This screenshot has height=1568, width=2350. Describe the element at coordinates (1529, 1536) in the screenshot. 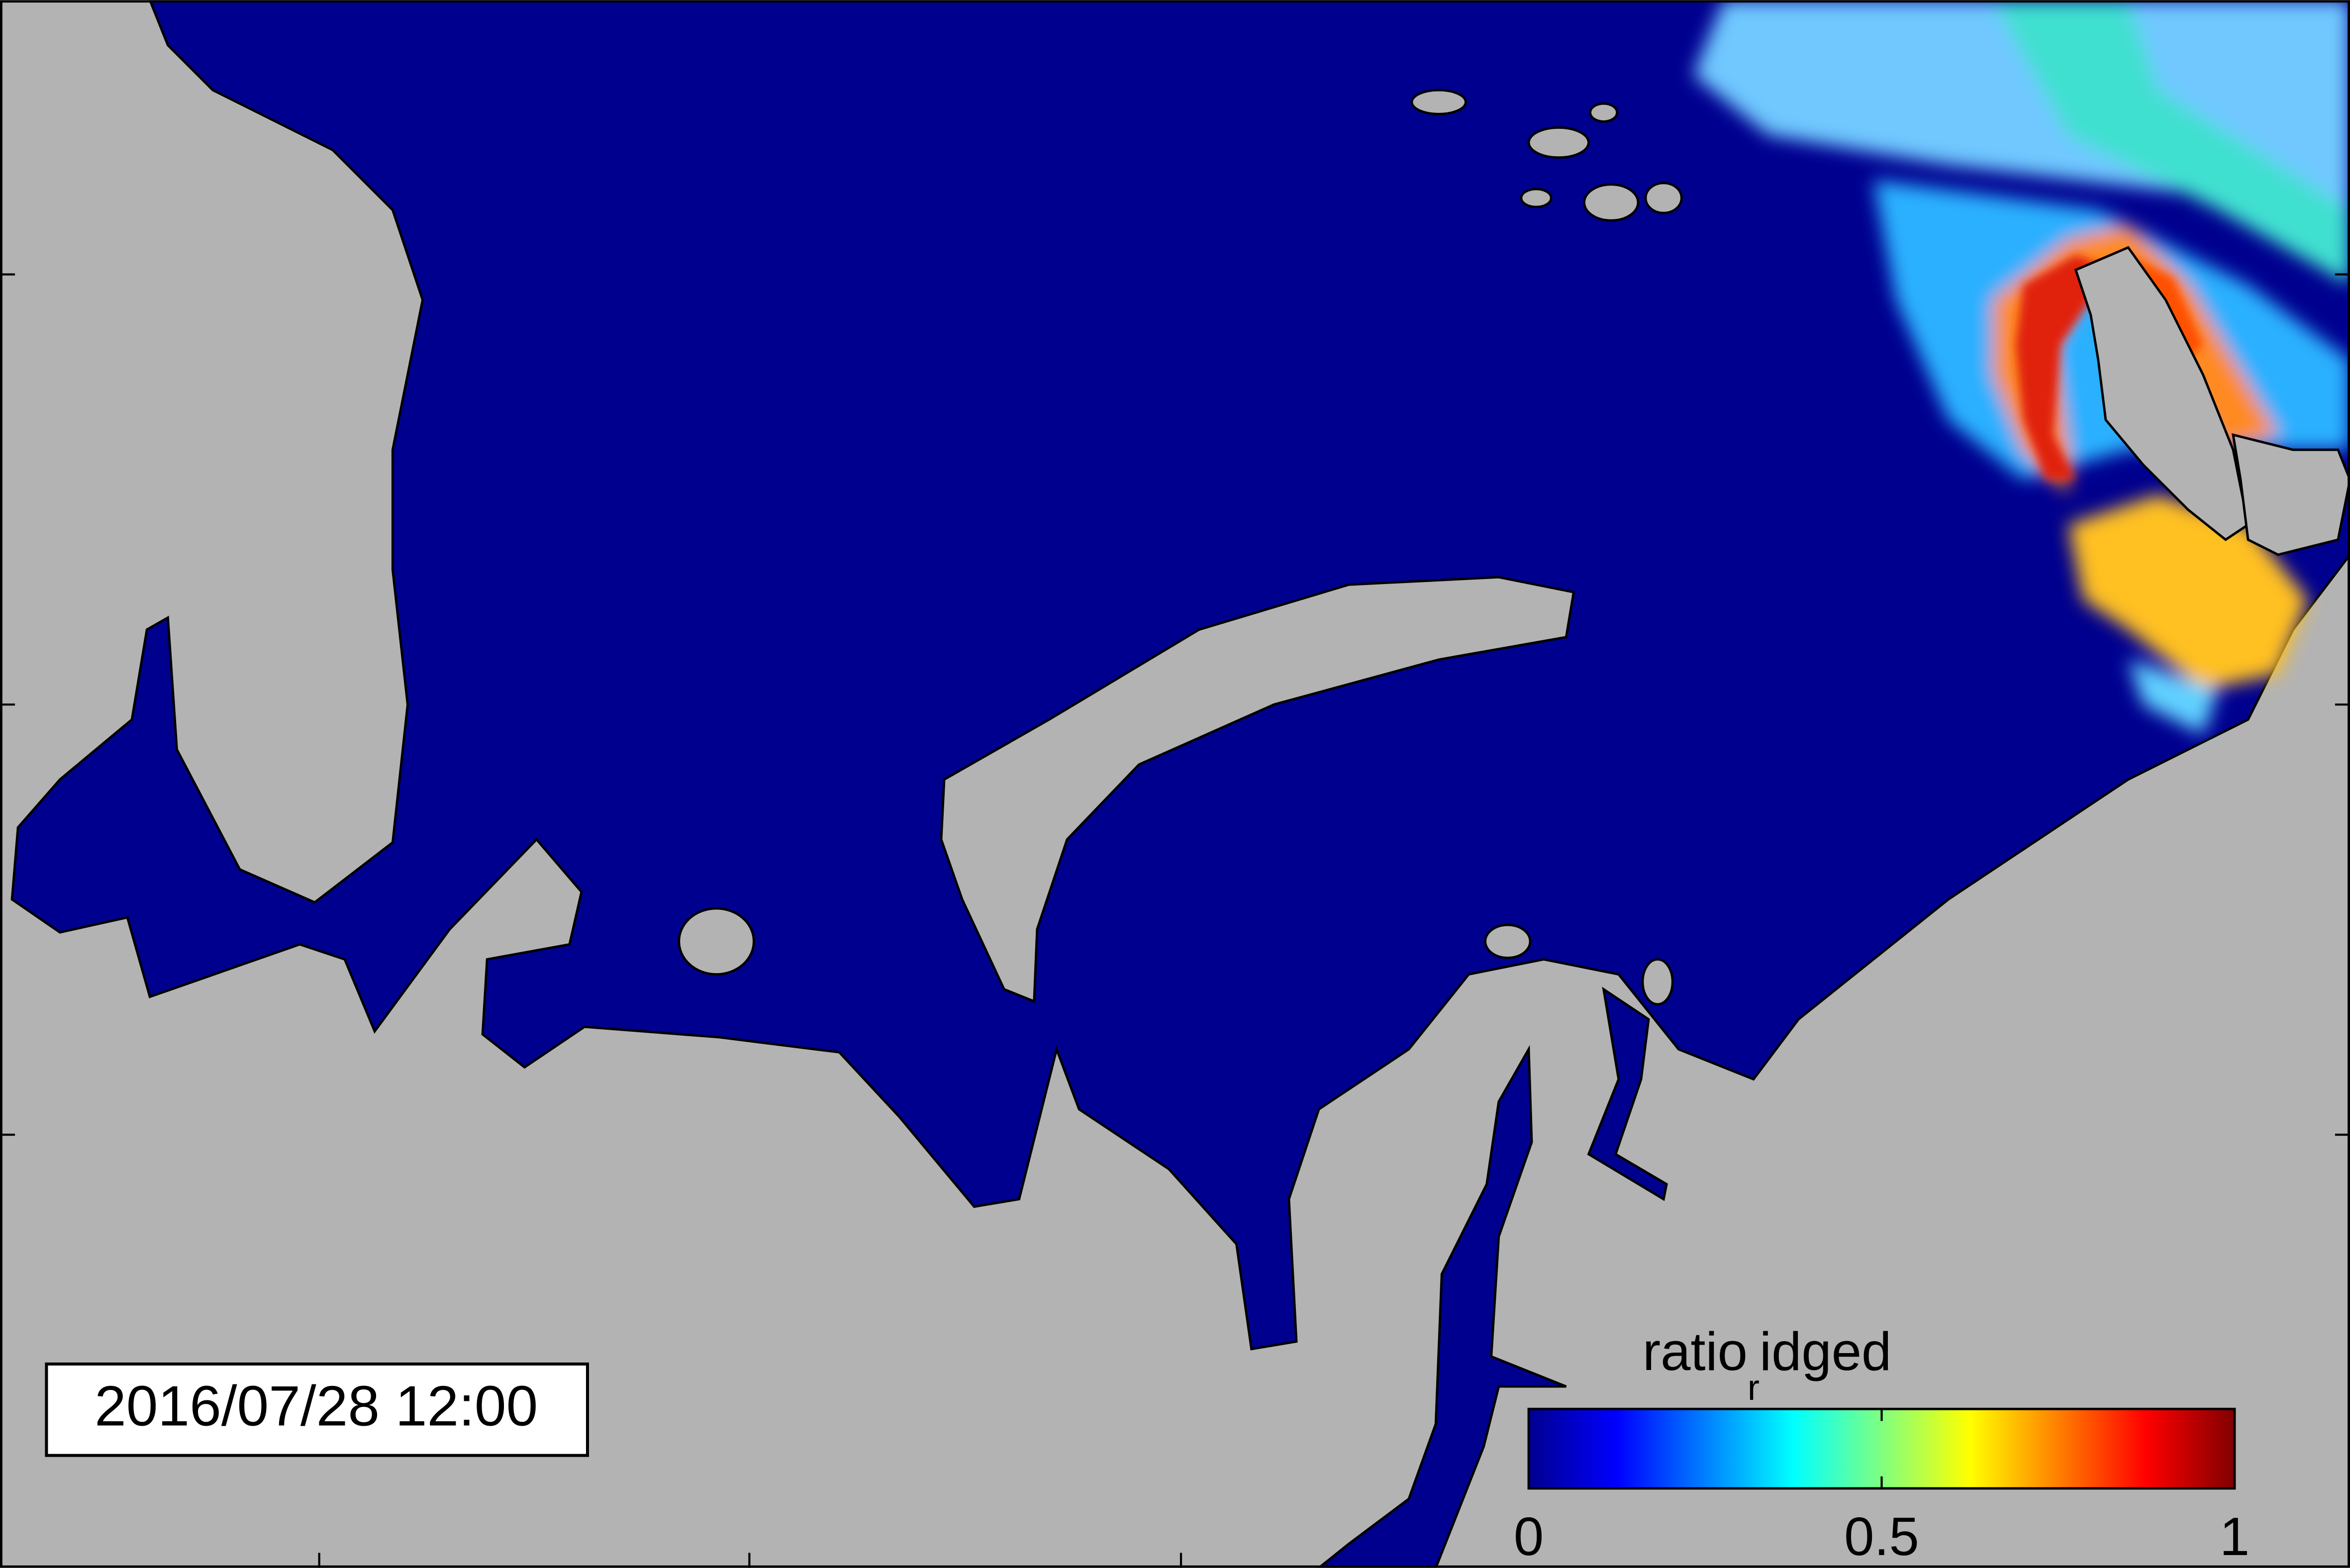

I see `colorbar-tick-label: 0` at that location.